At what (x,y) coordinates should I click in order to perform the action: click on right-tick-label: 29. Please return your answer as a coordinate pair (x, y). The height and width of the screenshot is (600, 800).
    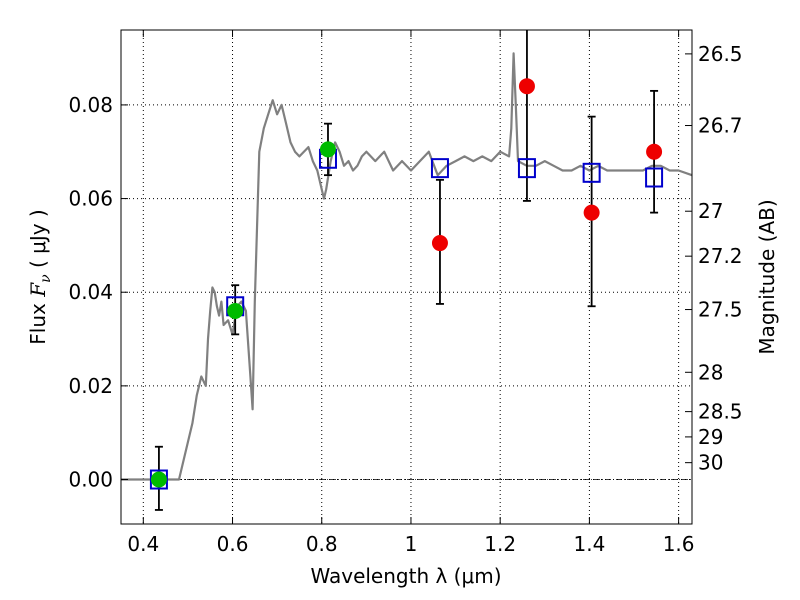
    Looking at the image, I should click on (710, 437).